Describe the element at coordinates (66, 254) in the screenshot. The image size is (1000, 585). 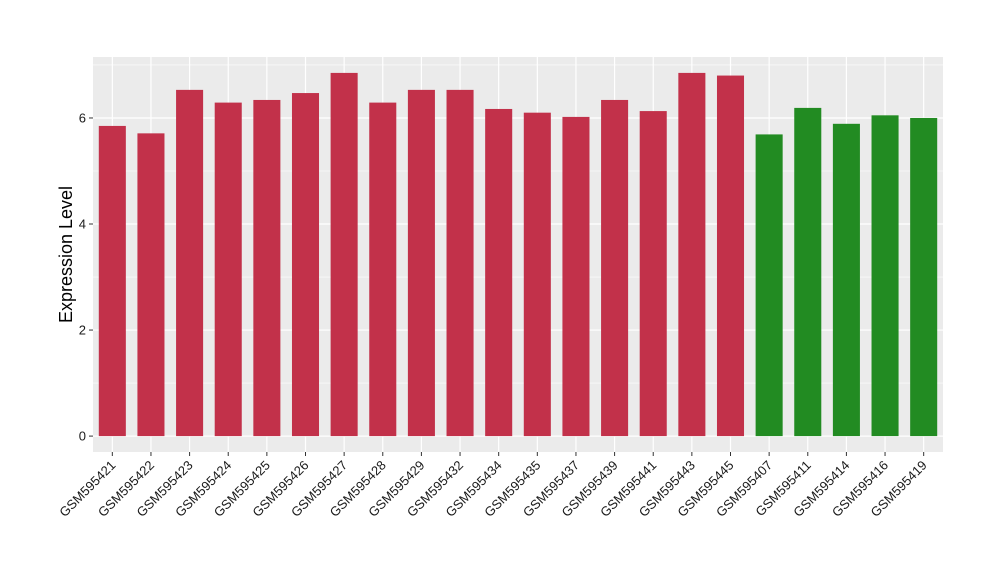
I see `y-axis-title: Expression Level` at that location.